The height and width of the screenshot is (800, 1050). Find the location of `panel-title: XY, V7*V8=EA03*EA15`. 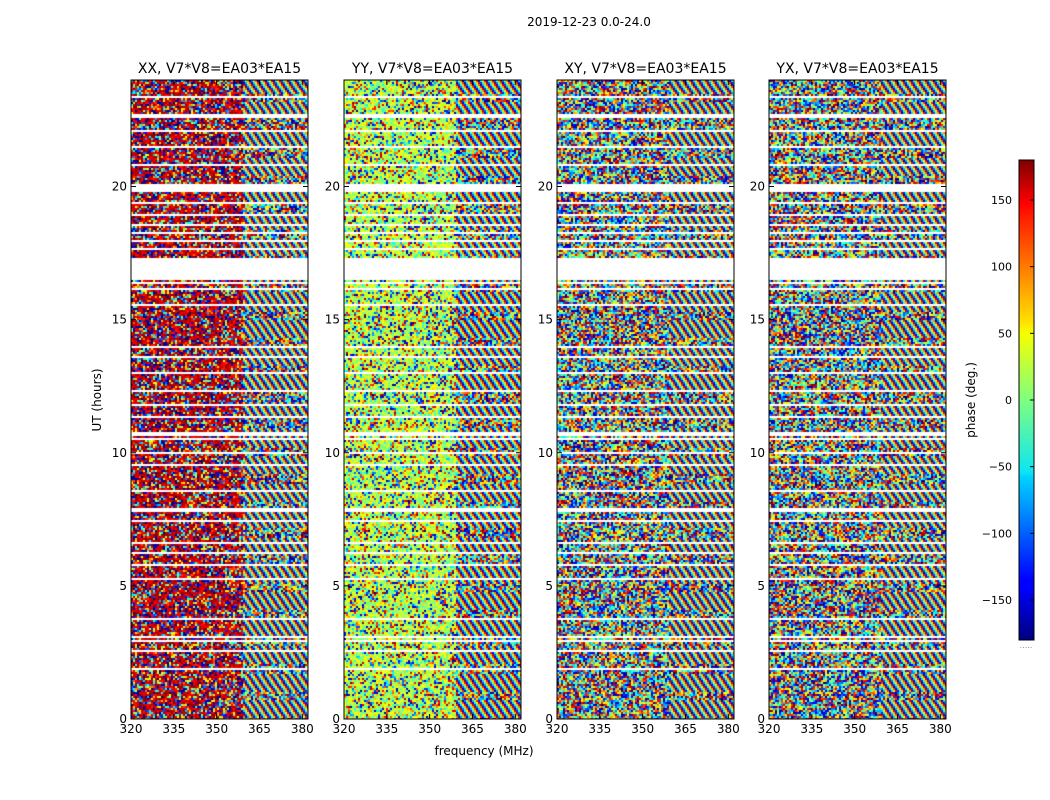

panel-title: XY, V7*V8=EA03*EA15 is located at coordinates (645, 69).